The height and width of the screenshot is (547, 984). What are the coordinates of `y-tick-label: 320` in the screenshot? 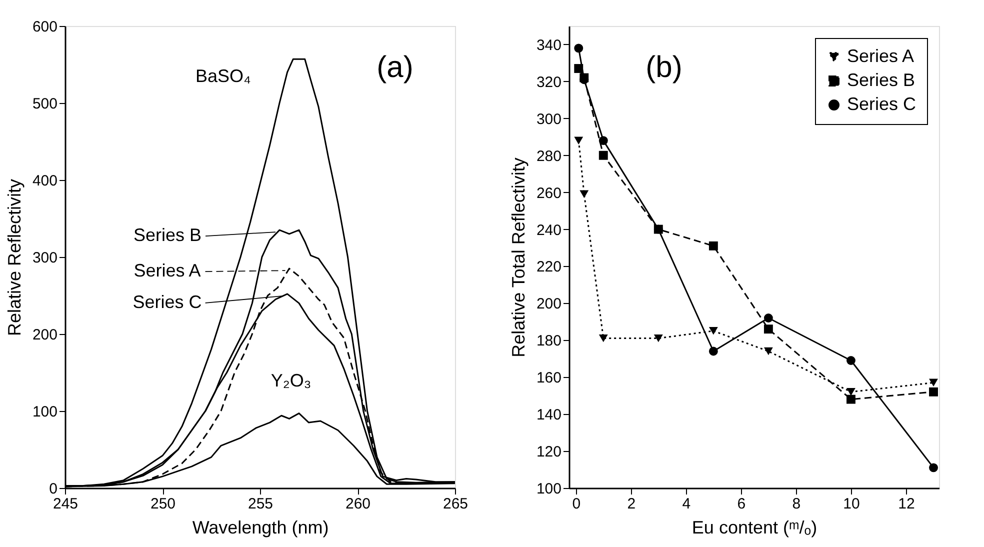 It's located at (549, 82).